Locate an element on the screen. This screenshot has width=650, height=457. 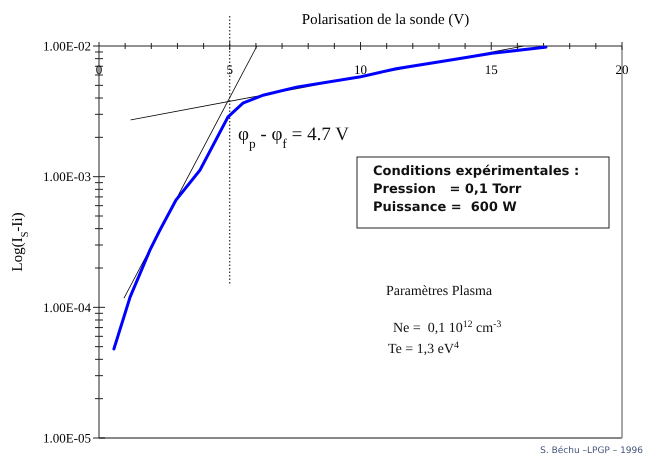
x-tick-label: 10 is located at coordinates (360, 69).